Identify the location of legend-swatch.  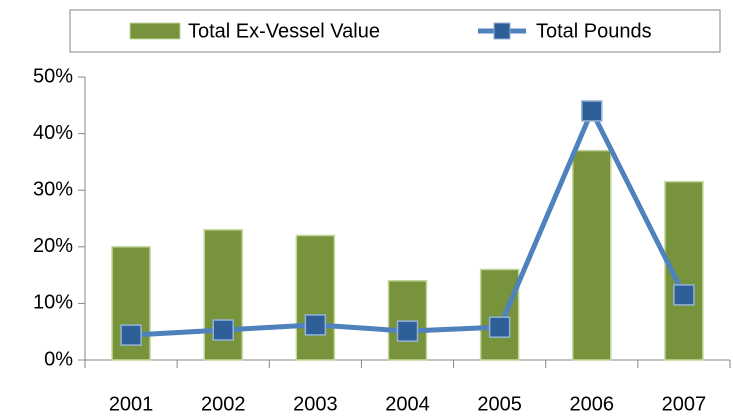
(155, 31).